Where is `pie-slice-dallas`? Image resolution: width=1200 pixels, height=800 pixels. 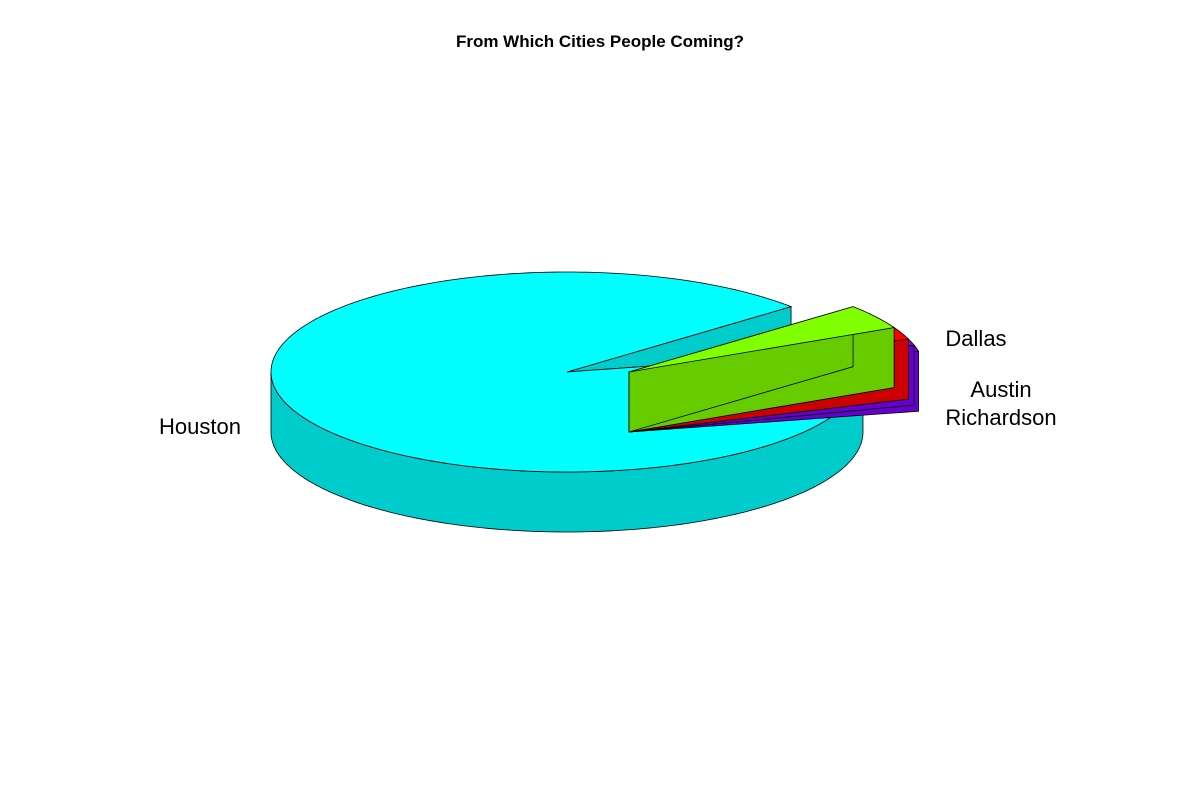
pie-slice-dallas is located at coordinates (762, 369).